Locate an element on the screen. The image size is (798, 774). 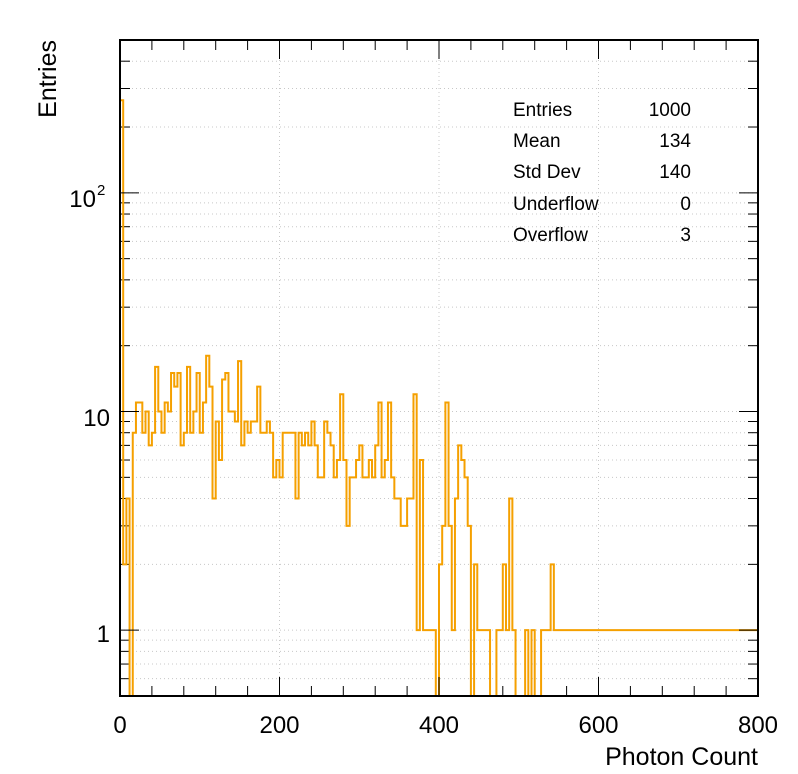
stats-label: Std Dev is located at coordinates (547, 172).